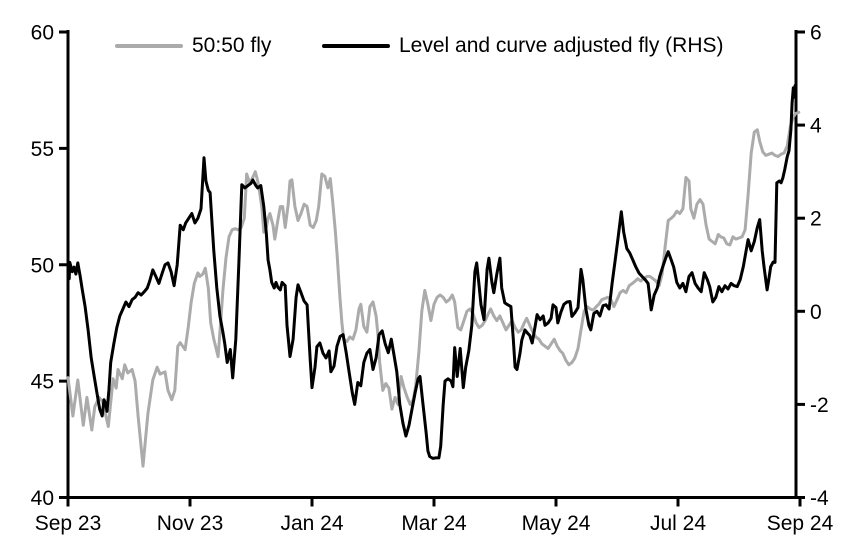  Describe the element at coordinates (556, 523) in the screenshot. I see `x-axis-tick-label: May 24` at that location.